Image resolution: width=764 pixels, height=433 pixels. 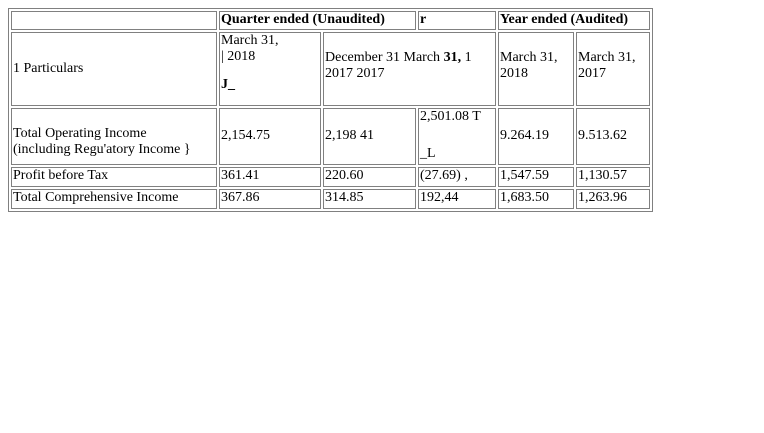 I want to click on cell-q2: 2,198 41, so click(x=369, y=136).